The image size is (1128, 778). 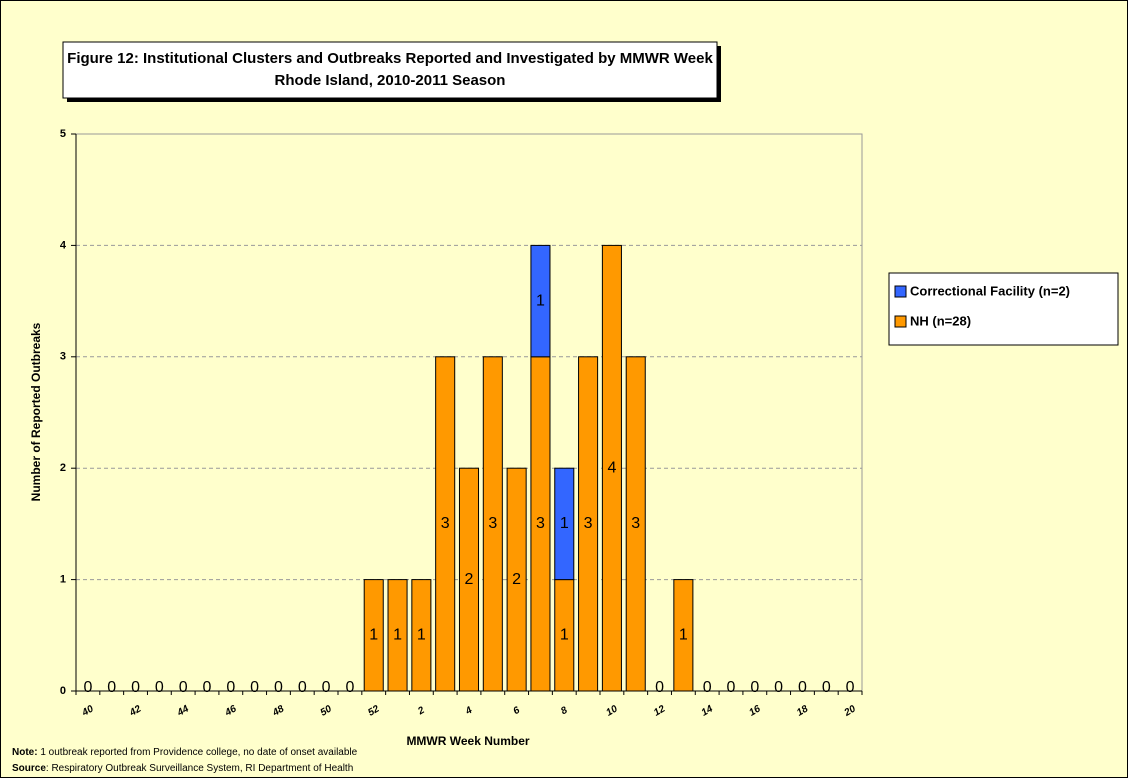 I want to click on x-tick-label: 8, so click(x=564, y=711).